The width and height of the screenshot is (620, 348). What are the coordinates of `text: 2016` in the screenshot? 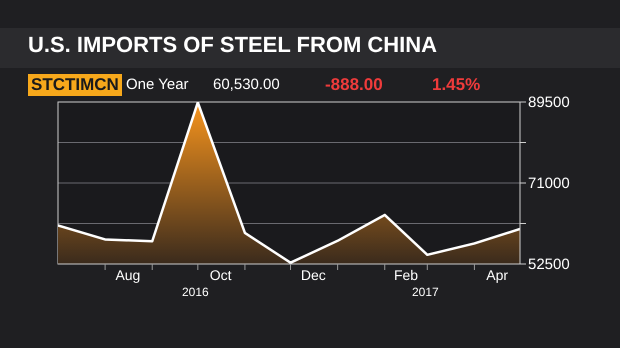 It's located at (195, 292).